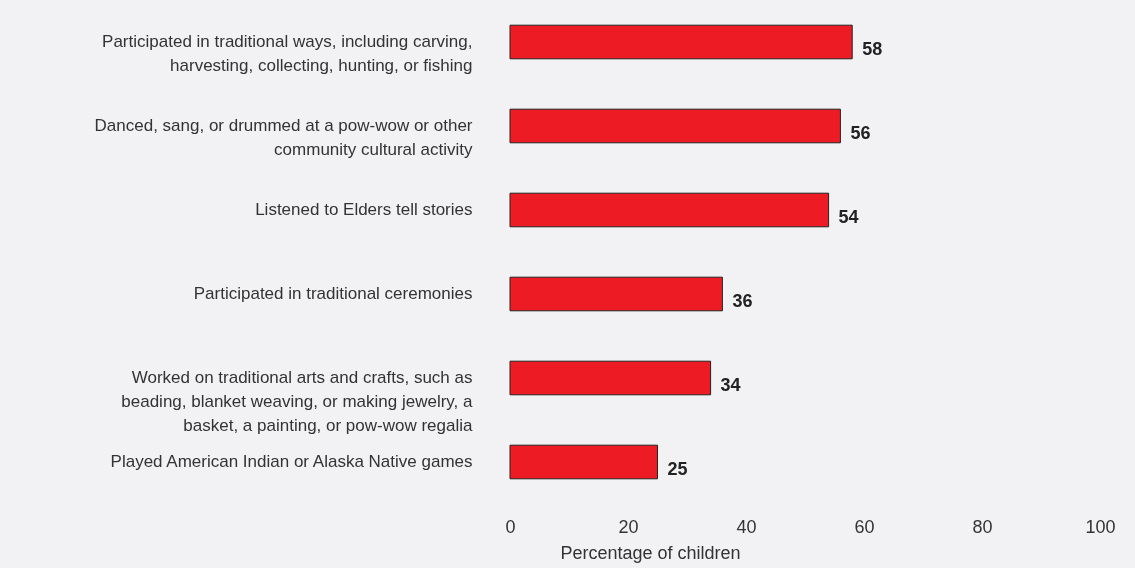  Describe the element at coordinates (287, 53) in the screenshot. I see `y-tick-label: Participated in traditional ways, including carving, harvesting, collecting, hunting, or fishing` at that location.